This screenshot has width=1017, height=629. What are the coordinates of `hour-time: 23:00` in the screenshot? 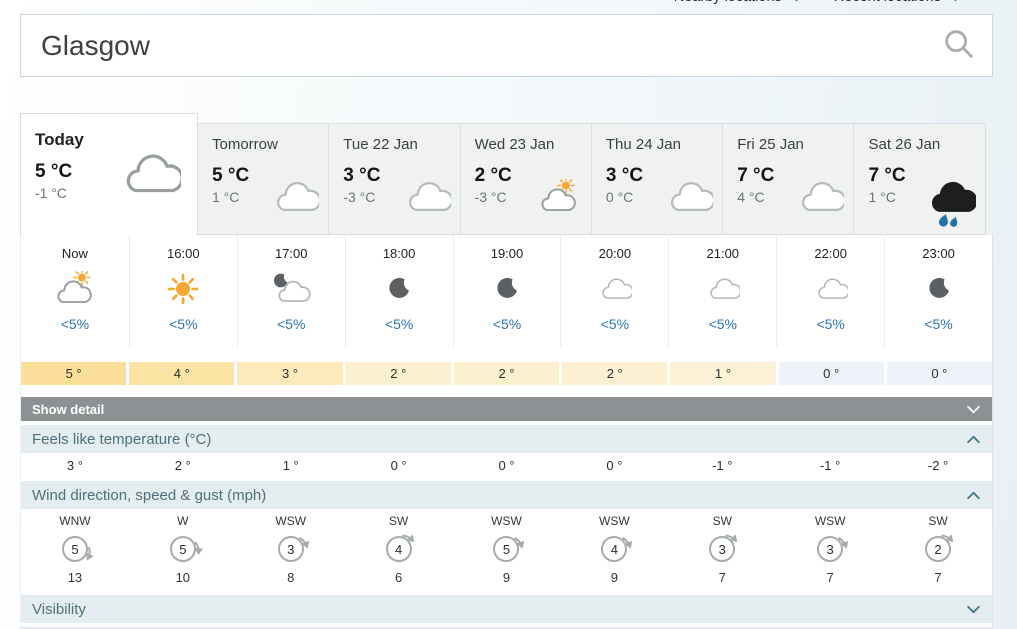 It's located at (938, 253).